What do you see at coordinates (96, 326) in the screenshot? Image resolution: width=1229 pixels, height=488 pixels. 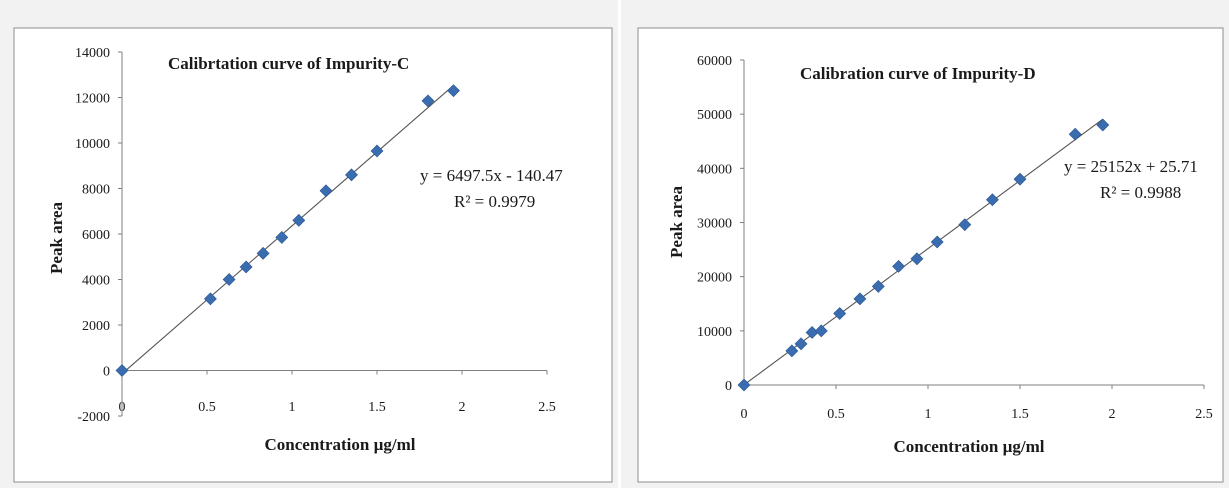 I see `y-tick-label: 2000` at bounding box center [96, 326].